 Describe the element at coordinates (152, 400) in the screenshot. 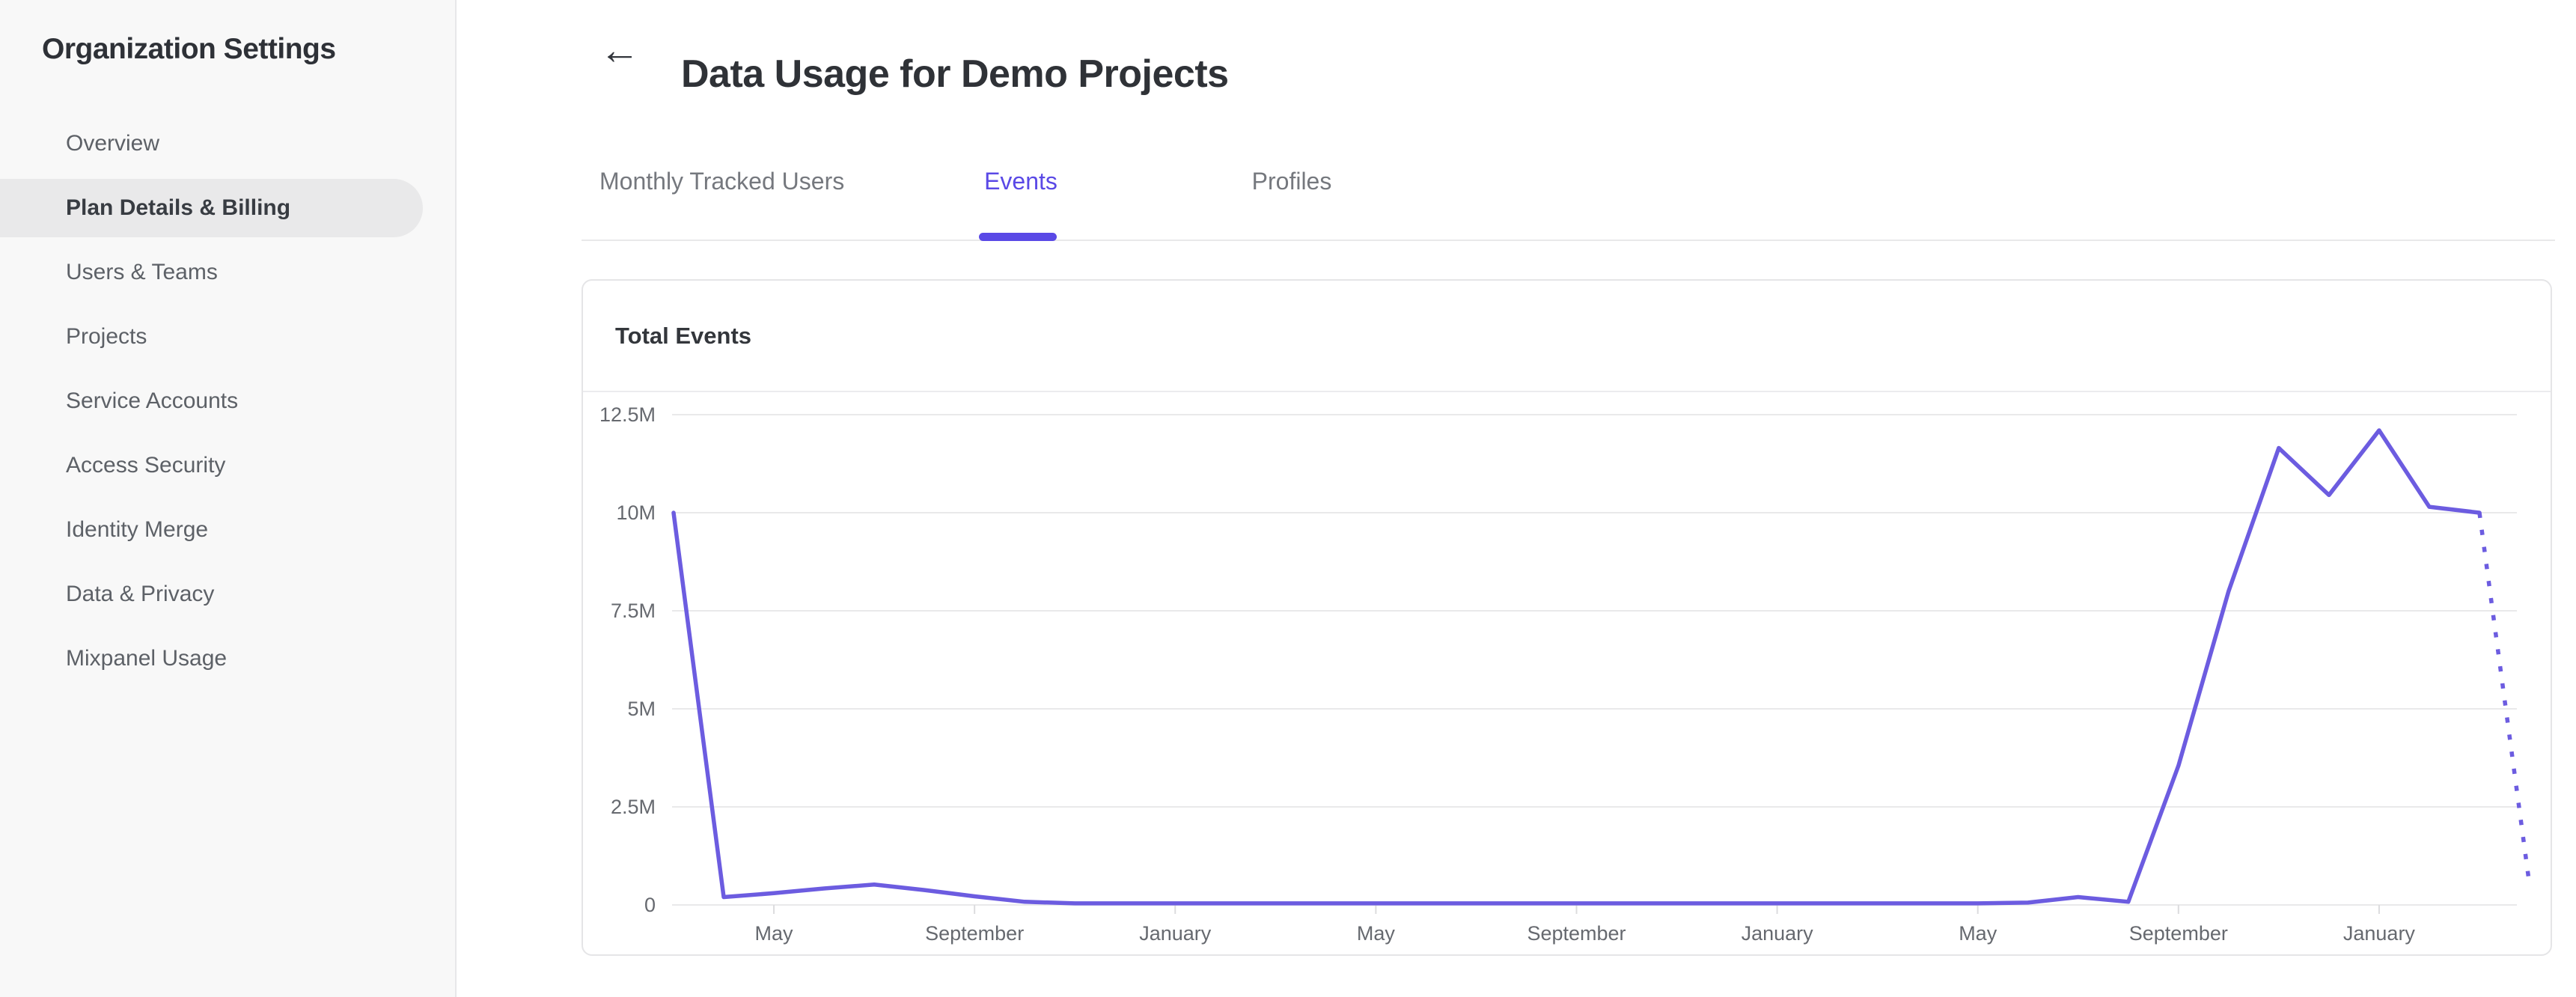

I see `sidebar-item-service-accounts: Service Accounts` at that location.